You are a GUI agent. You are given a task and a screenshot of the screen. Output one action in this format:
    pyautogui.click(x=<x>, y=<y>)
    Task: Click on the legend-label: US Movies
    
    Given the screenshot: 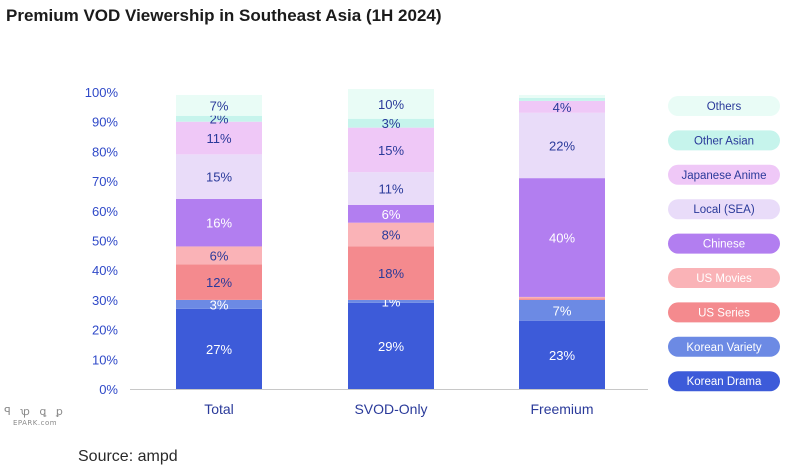 What is the action you would take?
    pyautogui.click(x=724, y=279)
    